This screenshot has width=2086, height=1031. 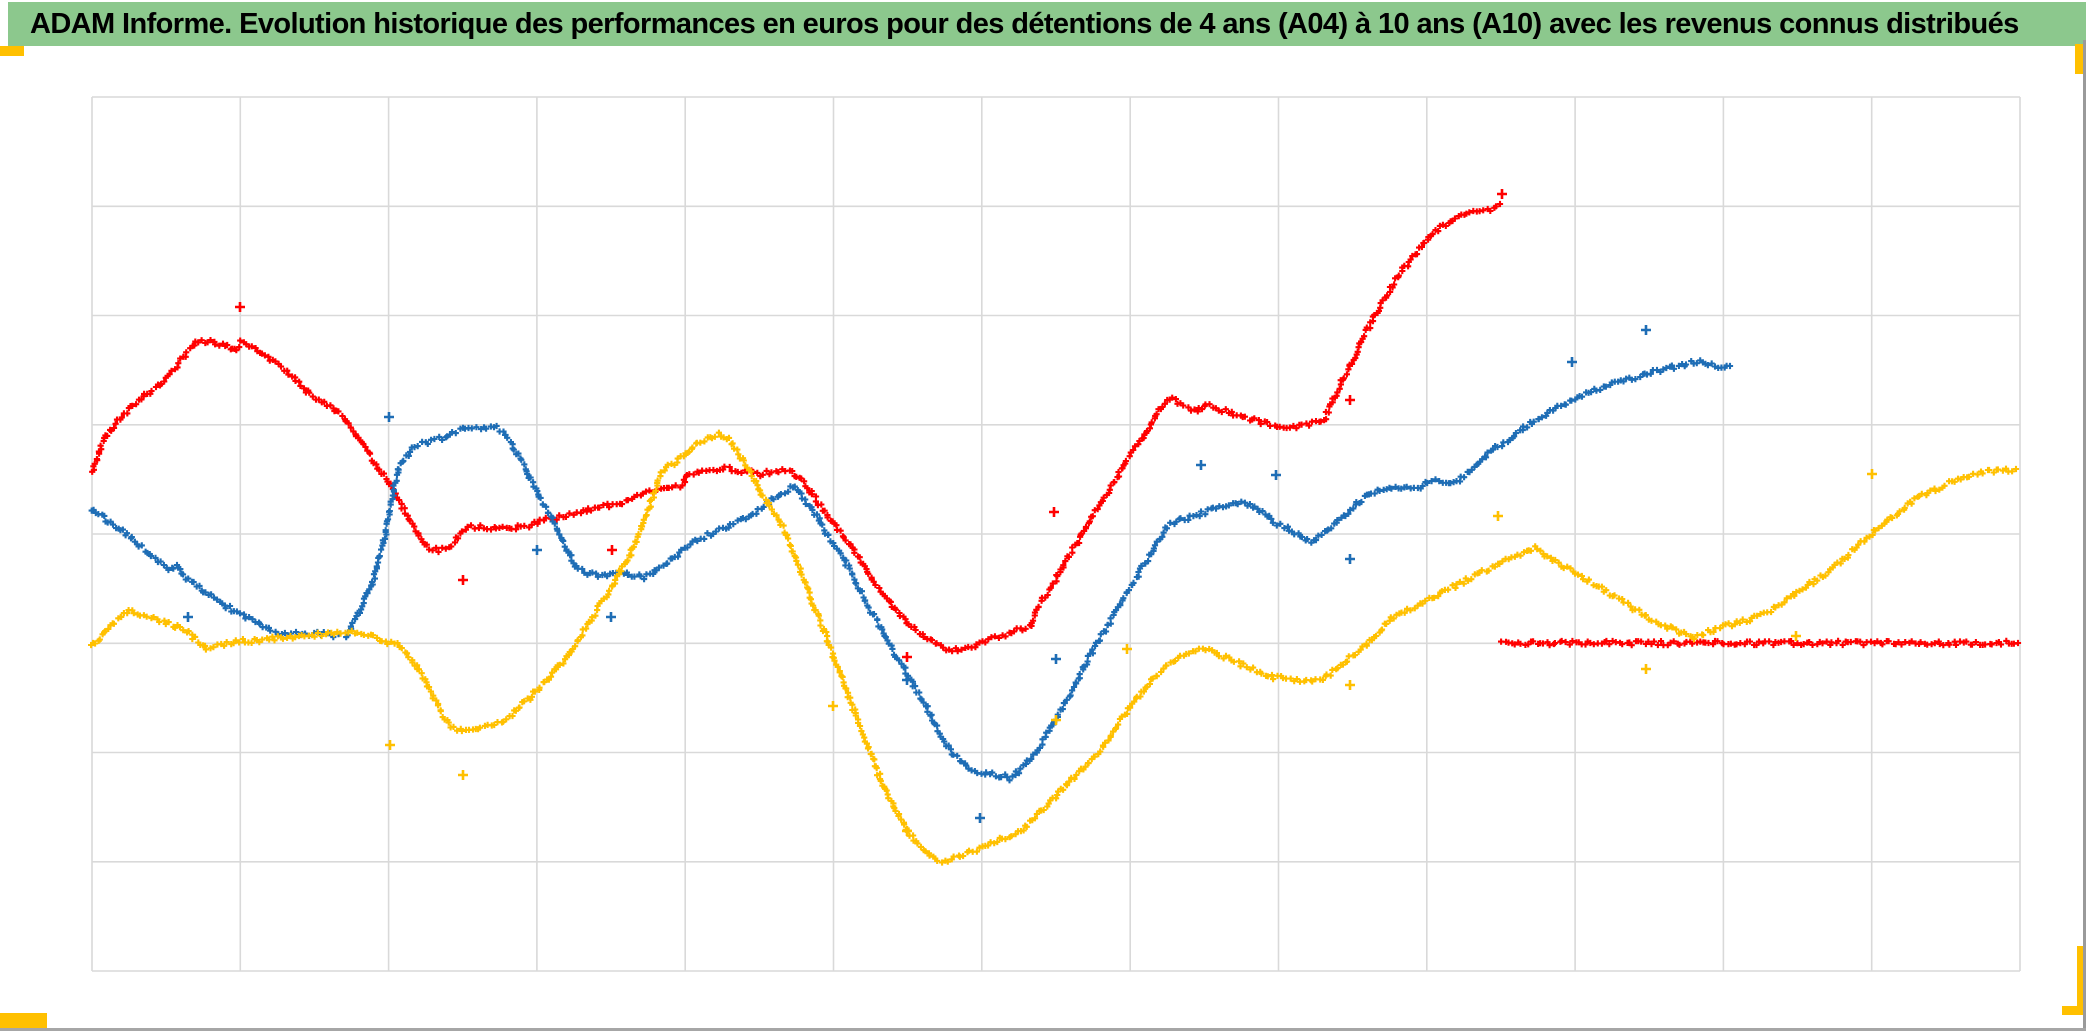 What do you see at coordinates (2081, 980) in the screenshot?
I see `gold-corner-accent-bottom-right-vertical` at bounding box center [2081, 980].